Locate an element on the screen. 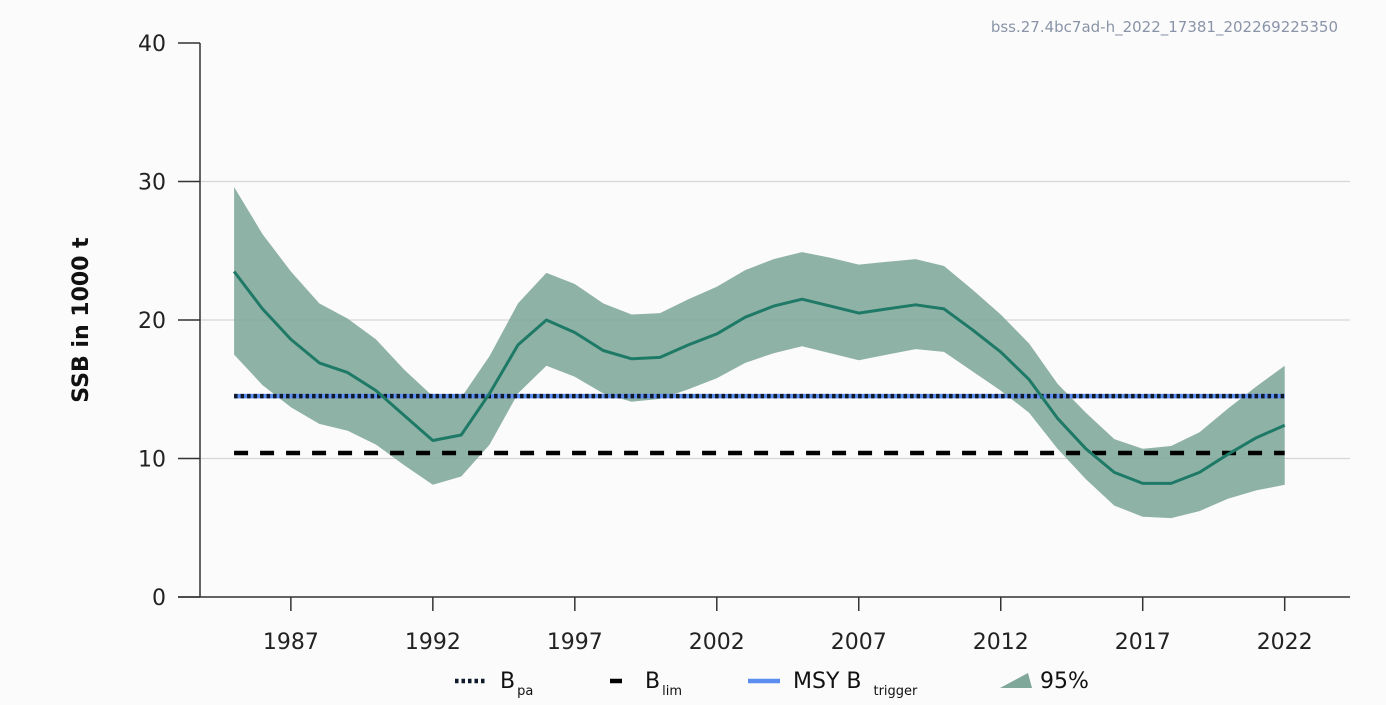 The height and width of the screenshot is (705, 1386). x-tick-label: 2022 is located at coordinates (1285, 642).